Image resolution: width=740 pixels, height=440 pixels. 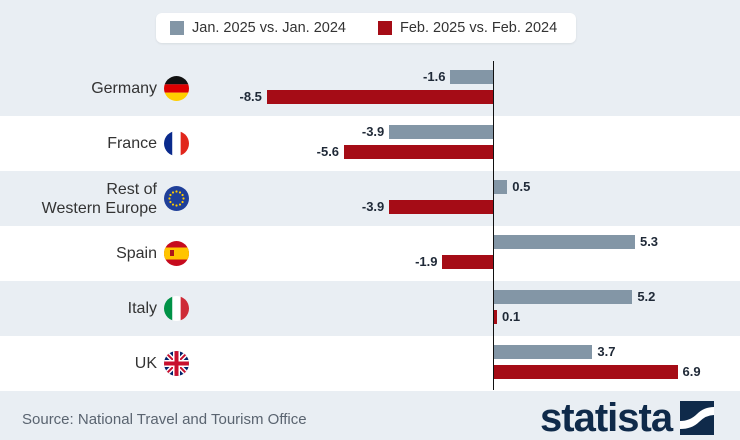 I want to click on statista-logo: statista, so click(x=627, y=418).